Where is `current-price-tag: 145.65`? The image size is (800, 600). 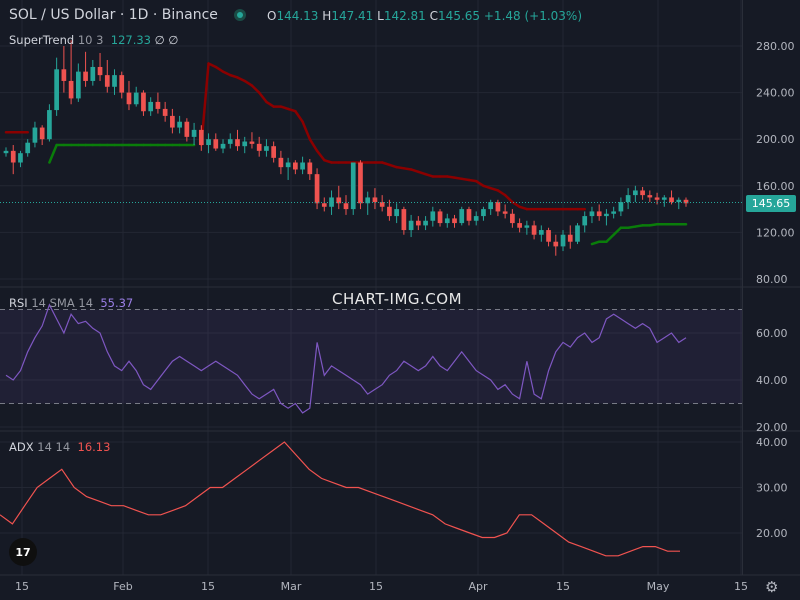 current-price-tag: 145.65 is located at coordinates (771, 203).